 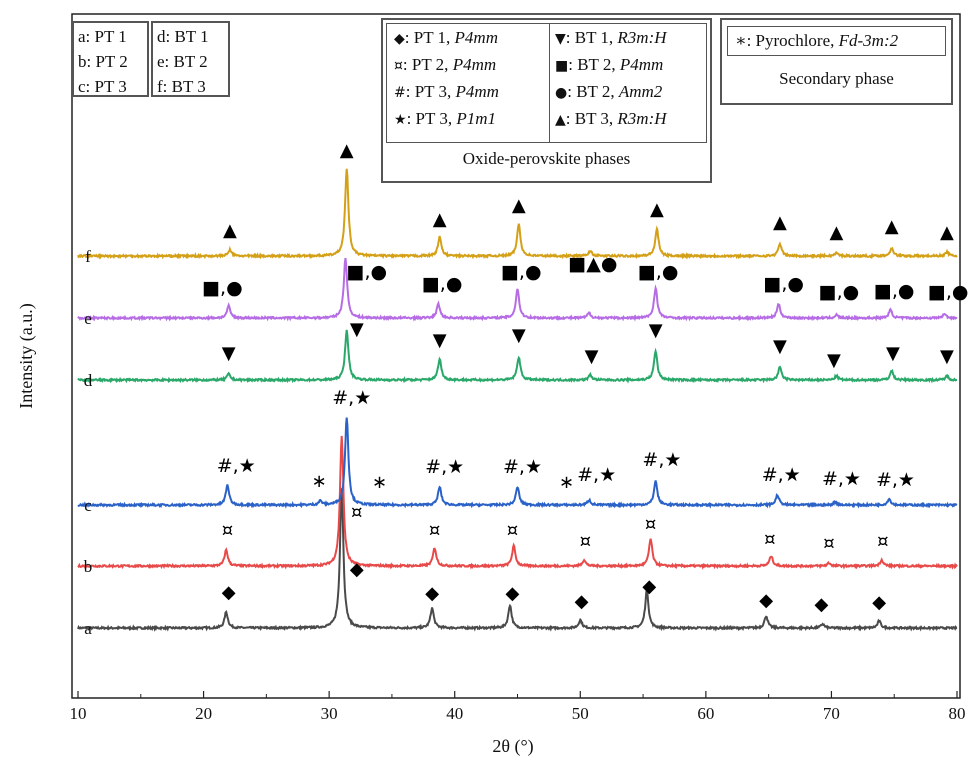 I want to click on legend-phase-entry: ▲: BT 3, R3m:H, so click(x=611, y=119).